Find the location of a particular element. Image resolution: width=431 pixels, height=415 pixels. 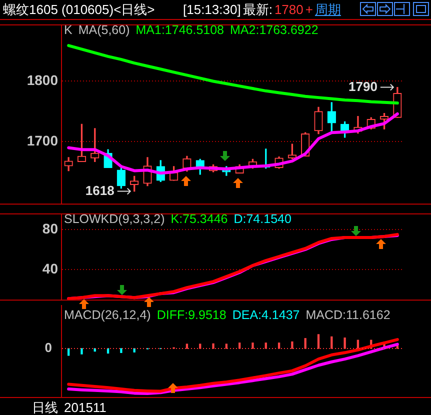

annotation: D:74.1540 is located at coordinates (263, 219).